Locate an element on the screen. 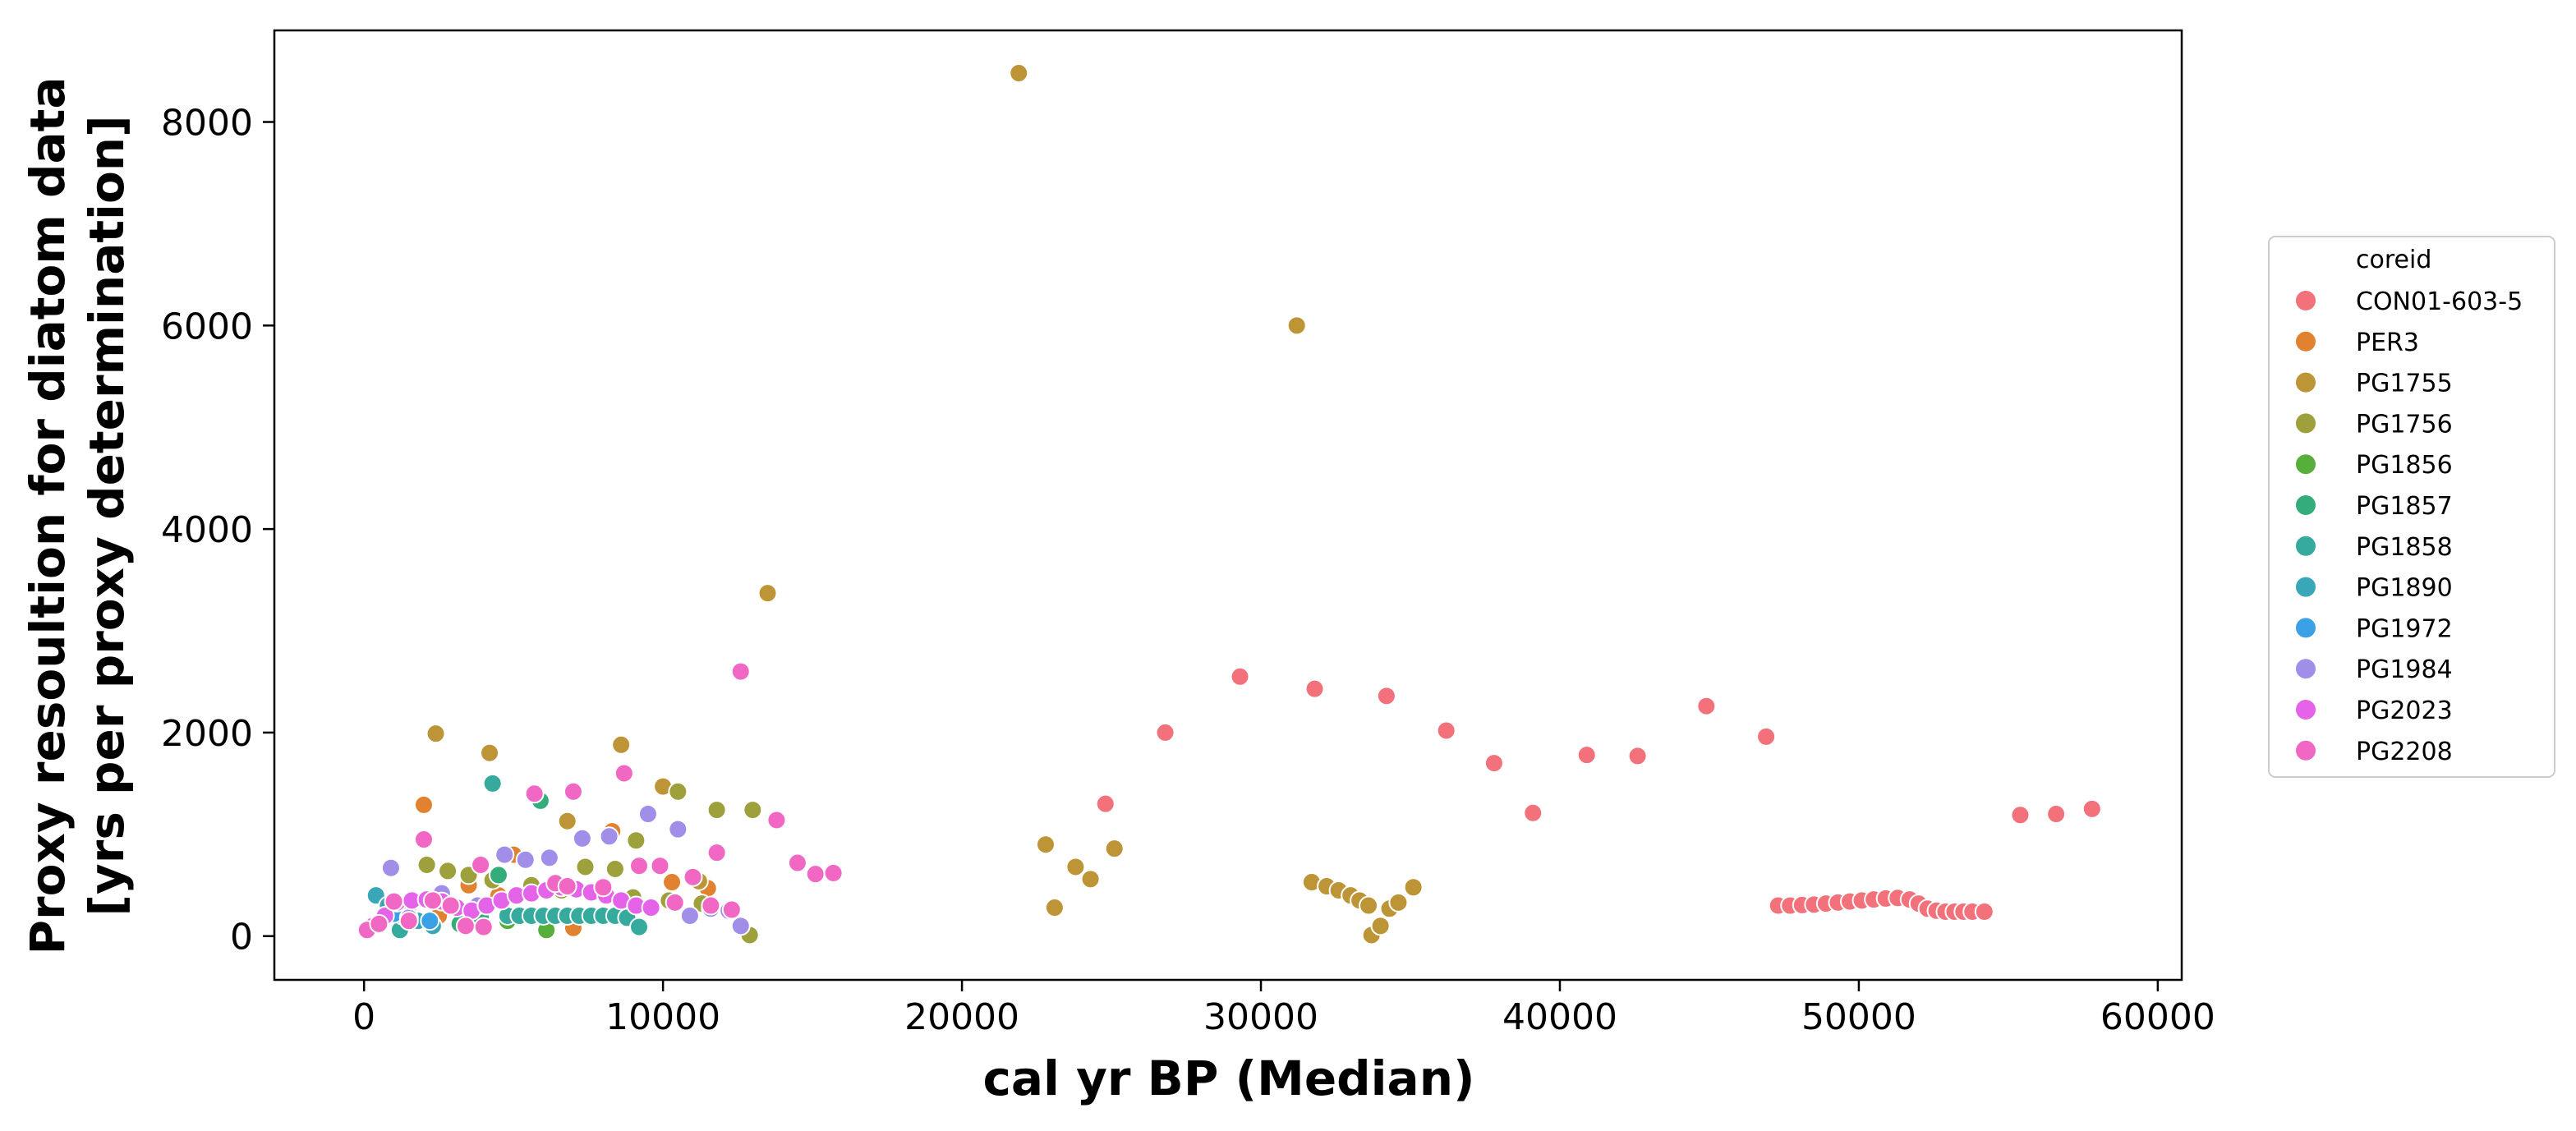  x-tick-label: 40000 is located at coordinates (1559, 1017).